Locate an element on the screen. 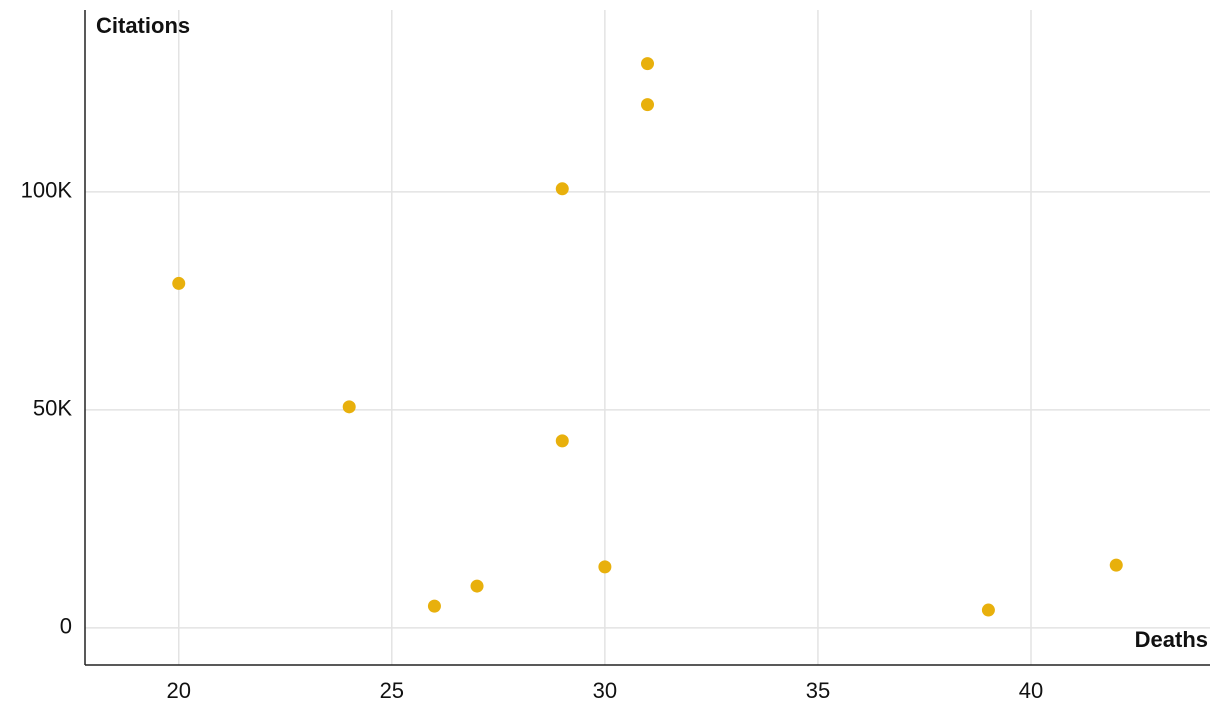 This screenshot has width=1220, height=720. x-tick-label: 20 is located at coordinates (179, 690).